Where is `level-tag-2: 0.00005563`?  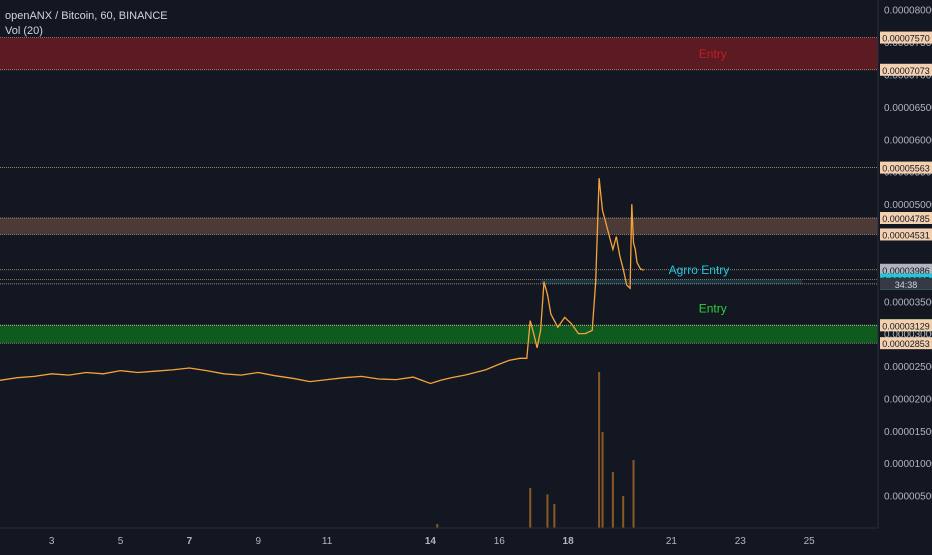
level-tag-2: 0.00005563 is located at coordinates (906, 169).